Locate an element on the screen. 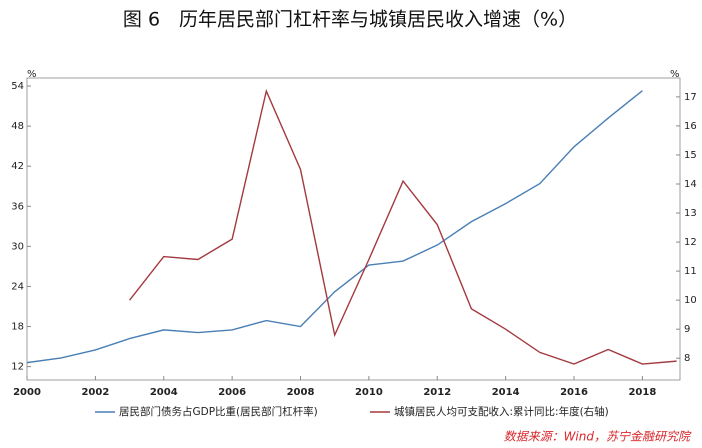 The height and width of the screenshot is (448, 702). y-tick-label: 54 is located at coordinates (17, 86).